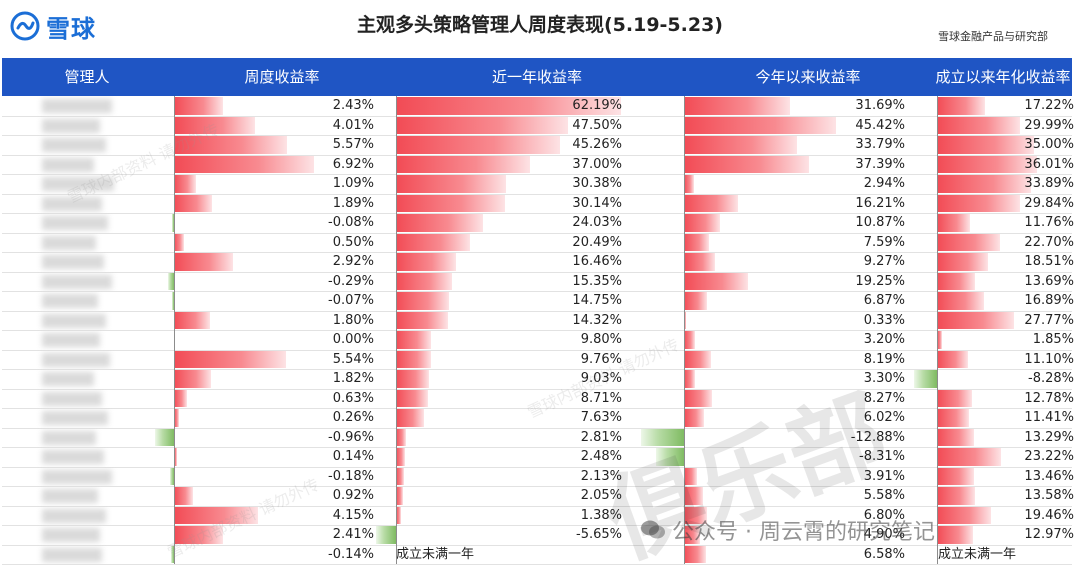 The height and width of the screenshot is (584, 1080). What do you see at coordinates (1049, 125) in the screenshot?
I see `annual-value: 29.99%` at bounding box center [1049, 125].